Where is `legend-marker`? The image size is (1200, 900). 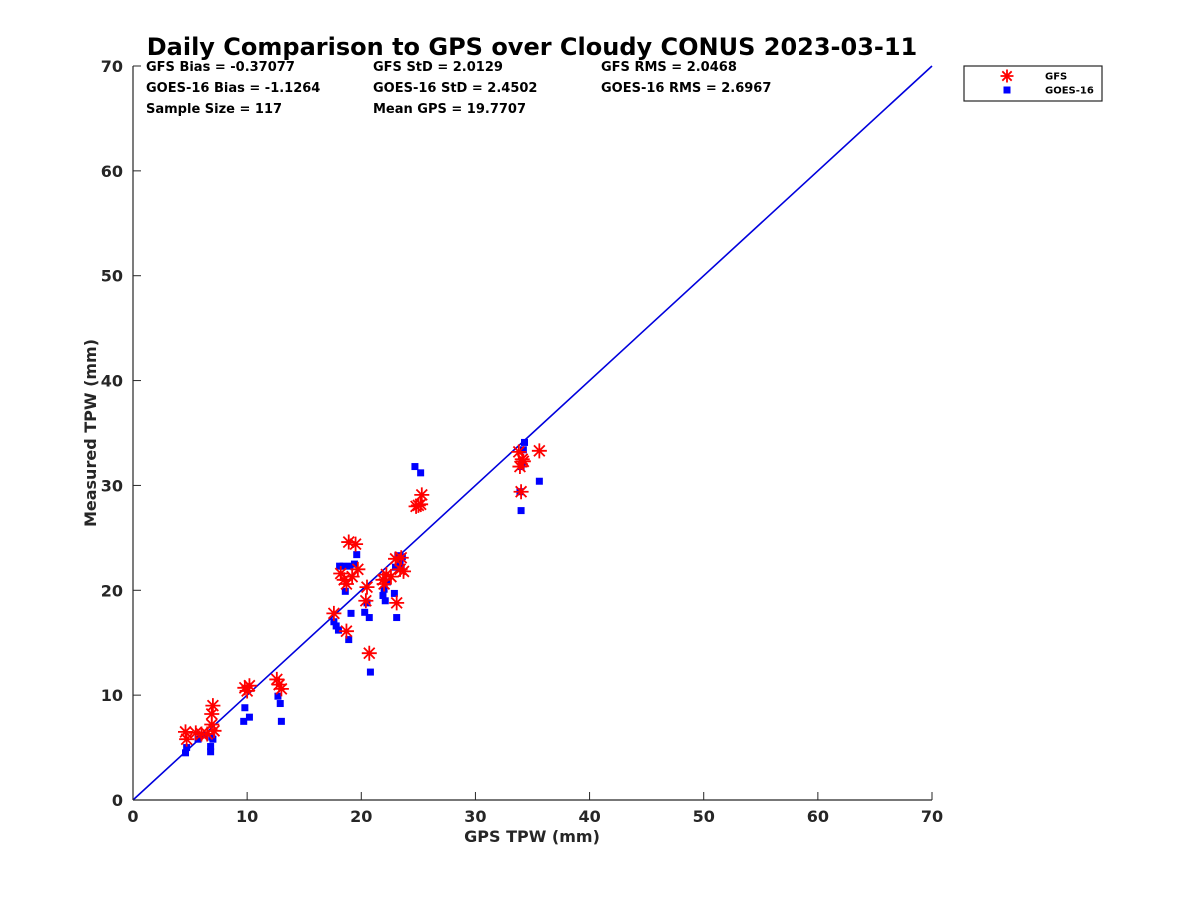
legend-marker is located at coordinates (1007, 90).